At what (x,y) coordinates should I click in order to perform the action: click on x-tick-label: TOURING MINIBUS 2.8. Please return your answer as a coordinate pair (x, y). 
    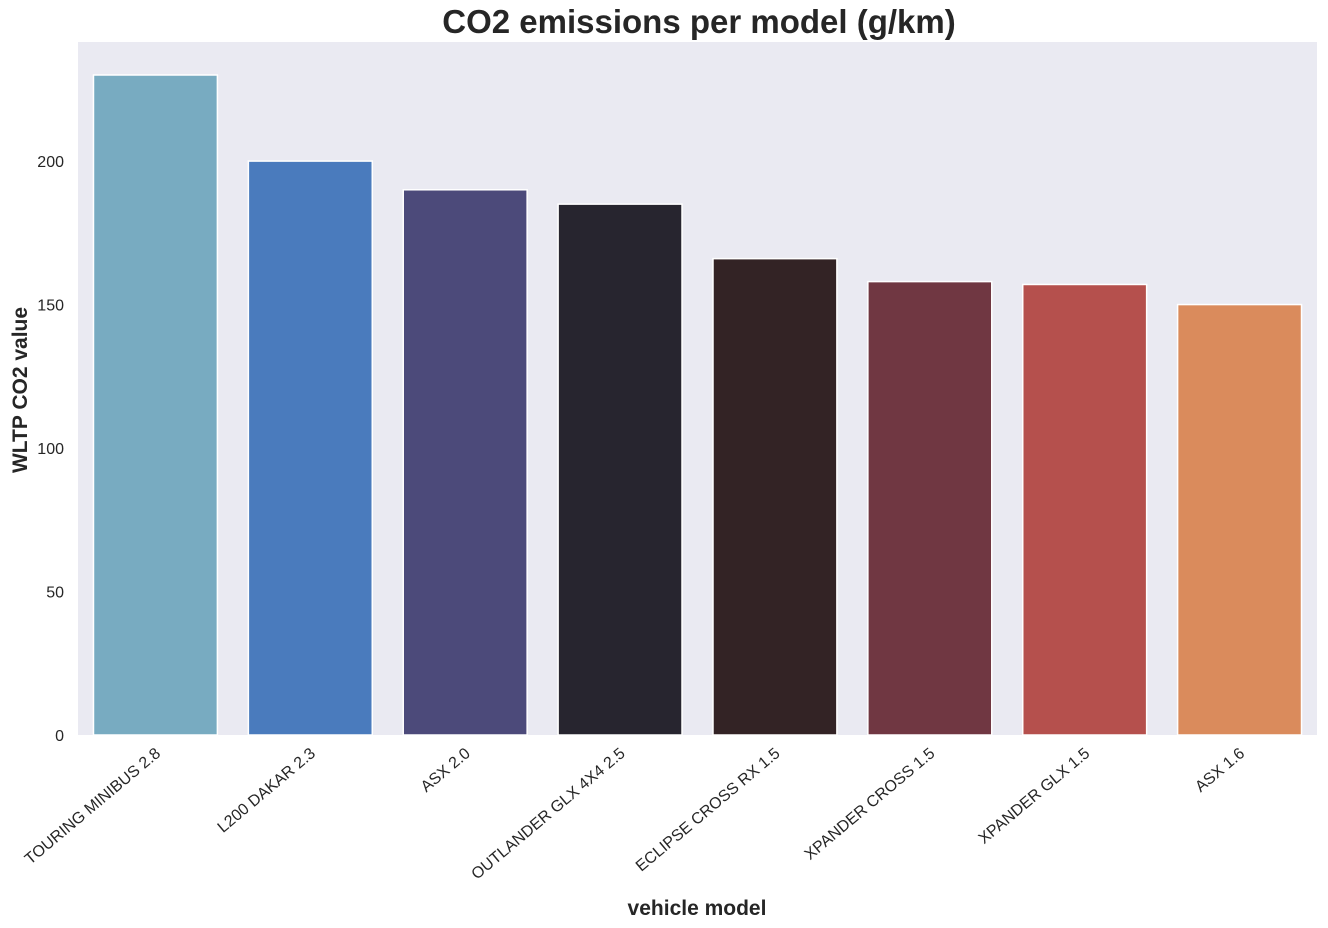
    Looking at the image, I should click on (93, 806).